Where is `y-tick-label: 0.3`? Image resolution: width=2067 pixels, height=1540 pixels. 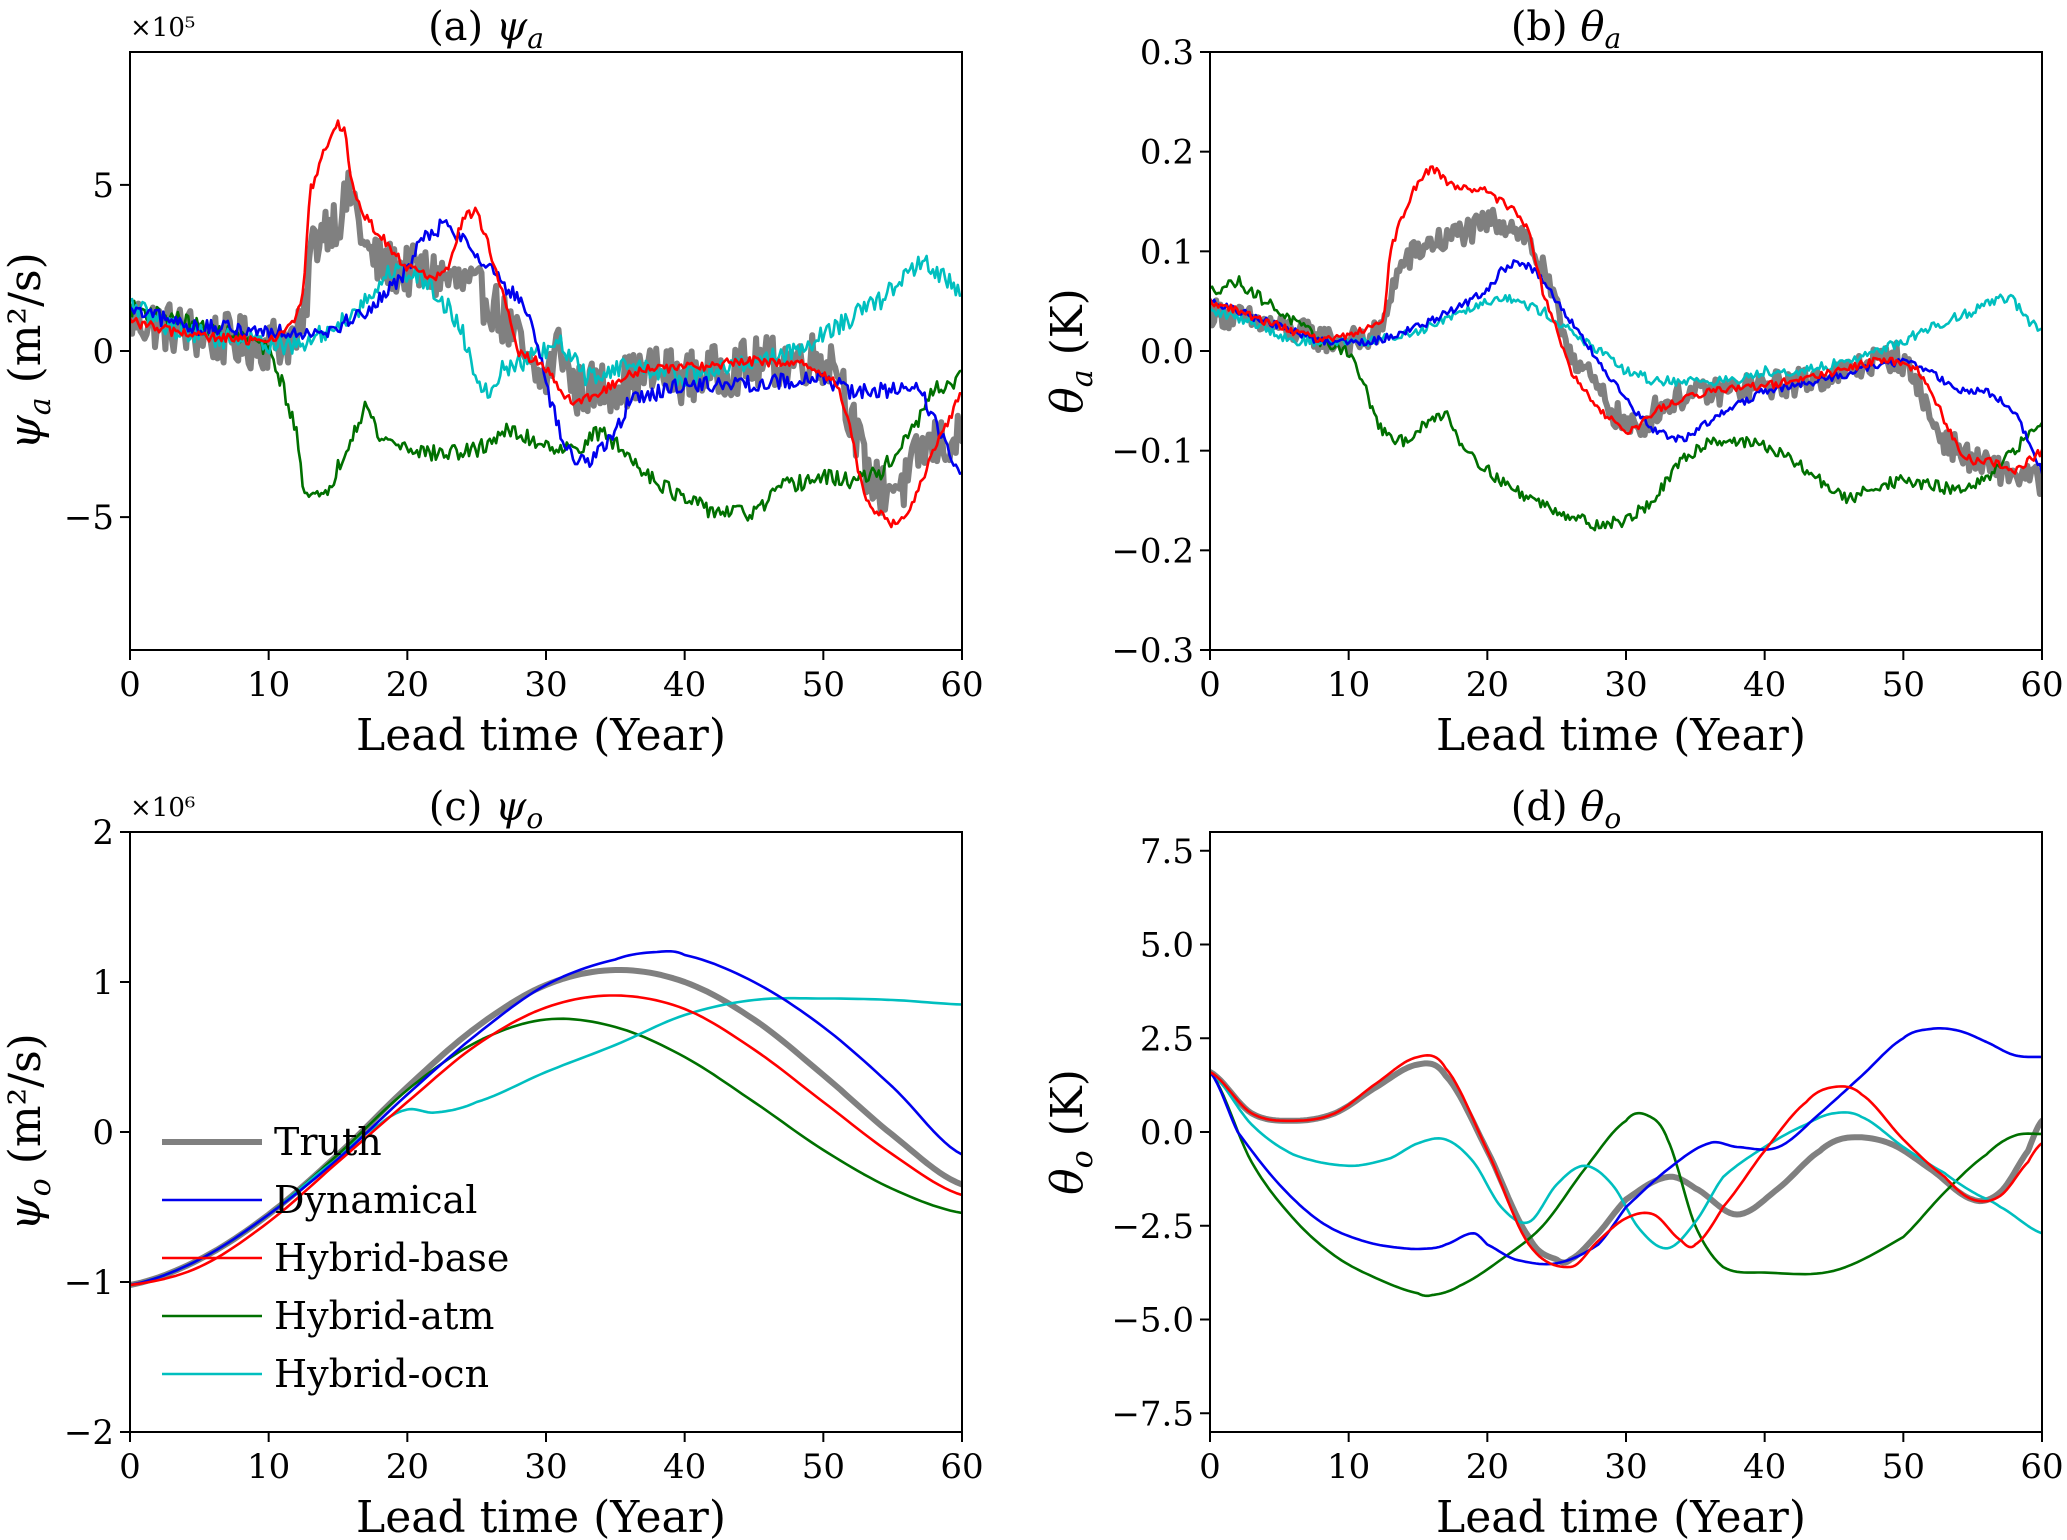
y-tick-label: 0.3 is located at coordinates (1167, 53).